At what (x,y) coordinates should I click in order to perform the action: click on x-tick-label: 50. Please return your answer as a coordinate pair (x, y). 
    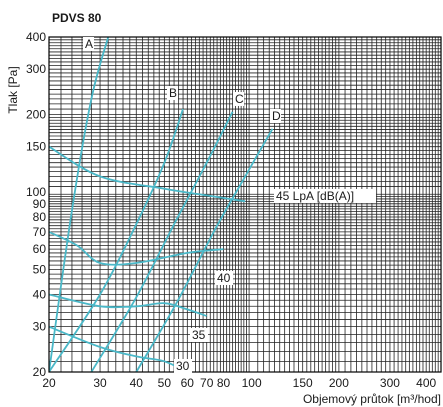
    Looking at the image, I should click on (165, 383).